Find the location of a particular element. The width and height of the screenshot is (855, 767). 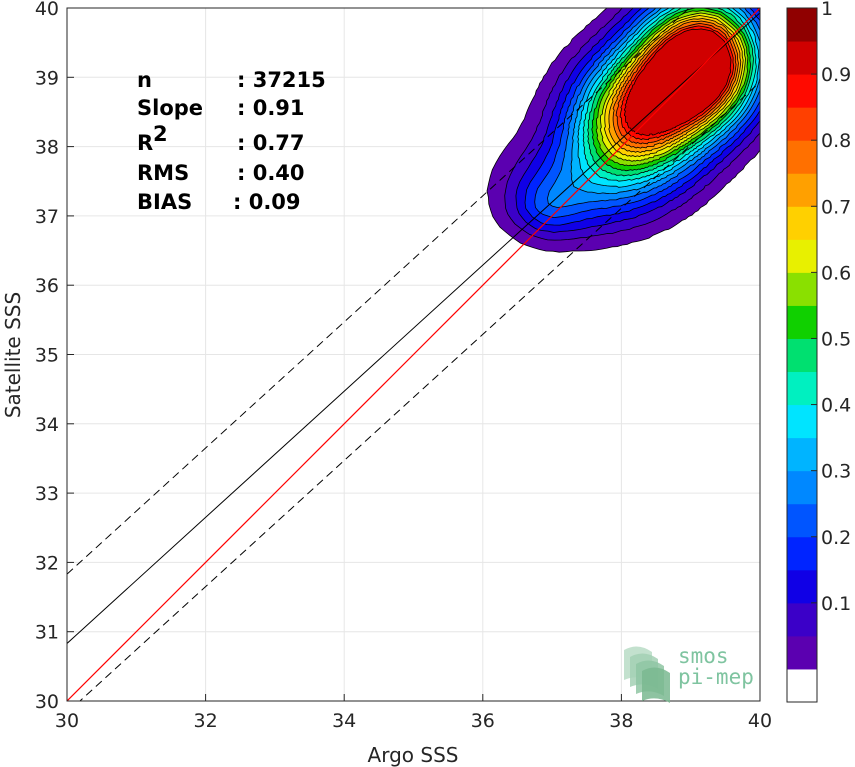

colorbar-tick-label: 0.7 is located at coordinates (836, 207).